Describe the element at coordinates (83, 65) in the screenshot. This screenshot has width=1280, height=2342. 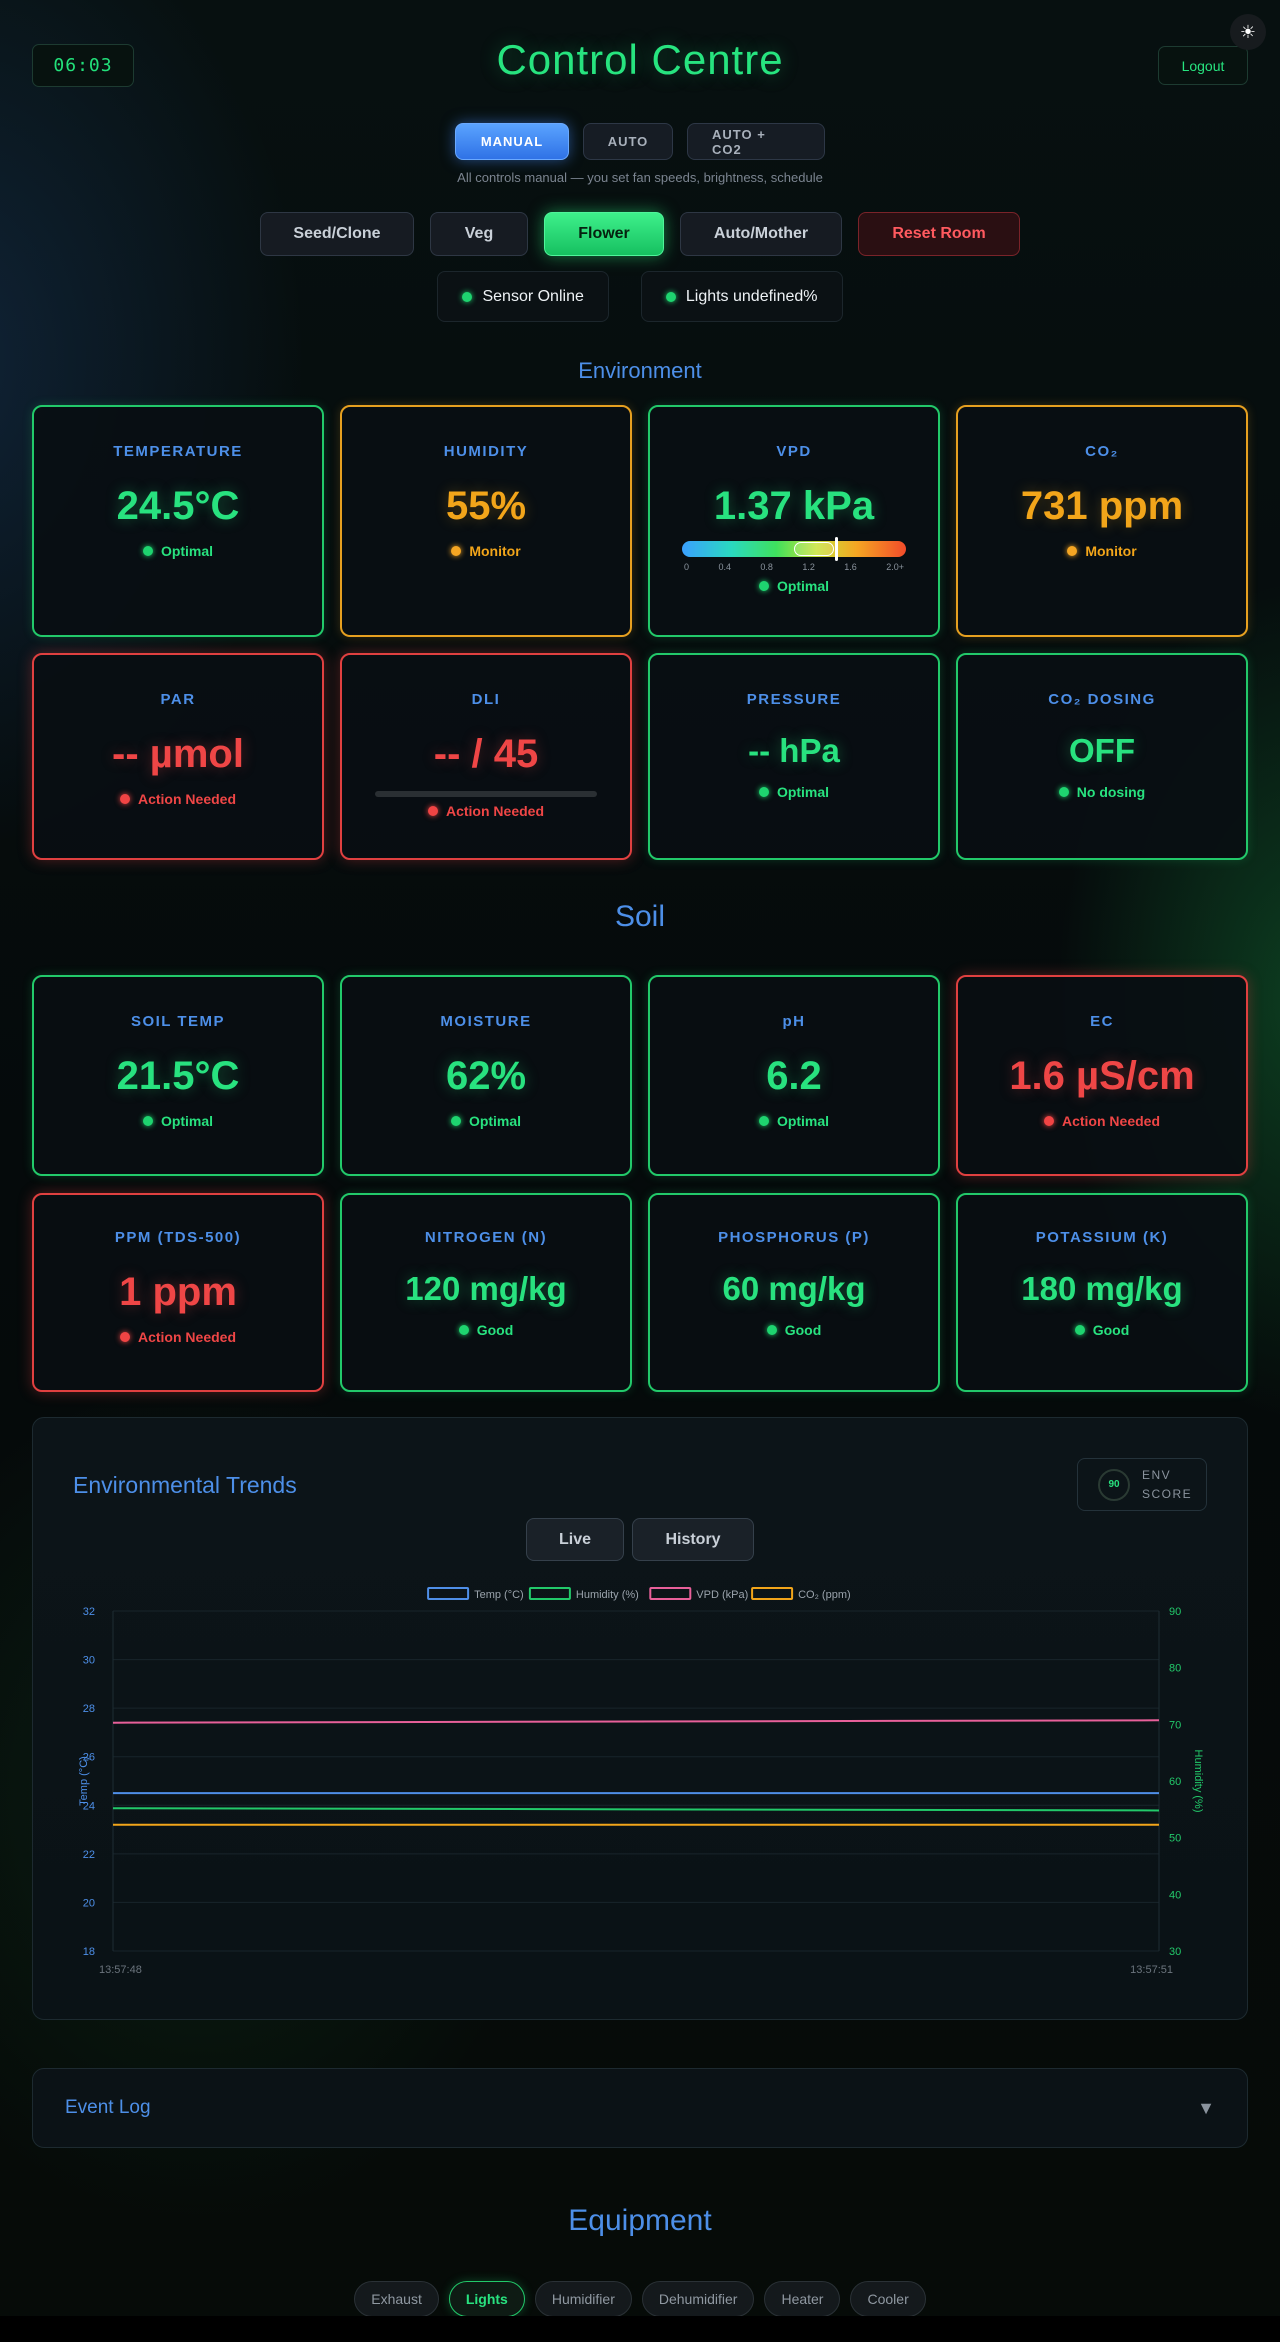
I see `clock: 06:03` at that location.